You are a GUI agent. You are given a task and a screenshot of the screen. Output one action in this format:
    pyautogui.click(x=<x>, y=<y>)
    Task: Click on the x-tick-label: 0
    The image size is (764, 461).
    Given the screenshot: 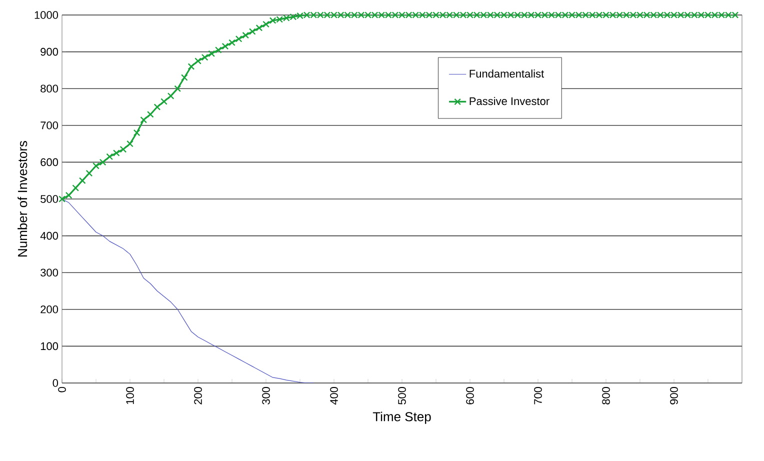 What is the action you would take?
    pyautogui.click(x=62, y=389)
    